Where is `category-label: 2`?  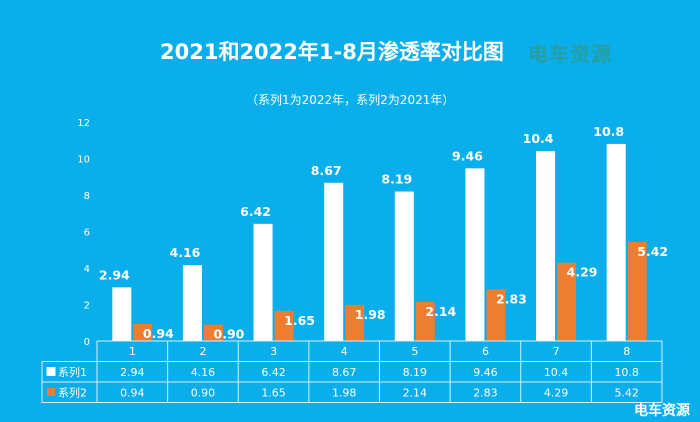
category-label: 2 is located at coordinates (202, 351).